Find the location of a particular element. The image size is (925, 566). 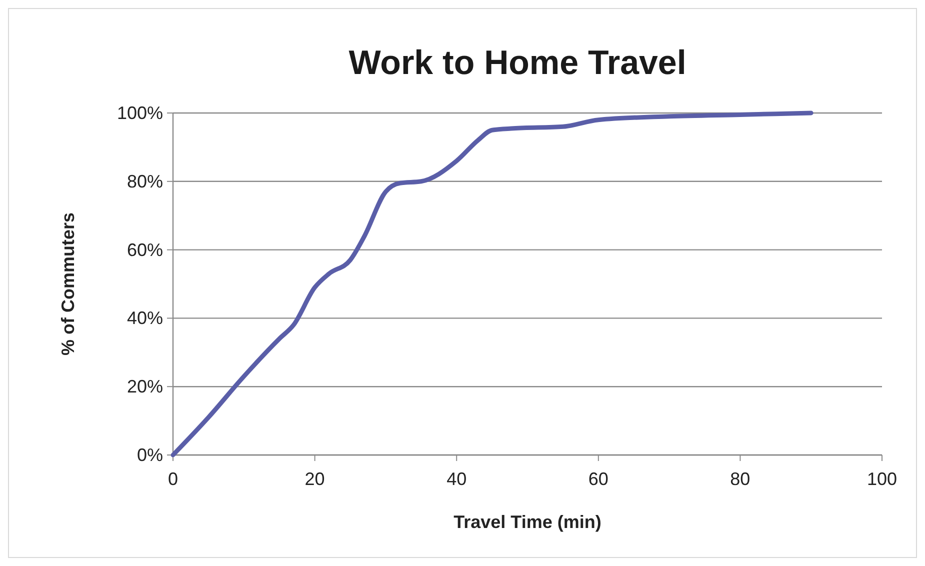

x-tick-label: 40 is located at coordinates (456, 479).